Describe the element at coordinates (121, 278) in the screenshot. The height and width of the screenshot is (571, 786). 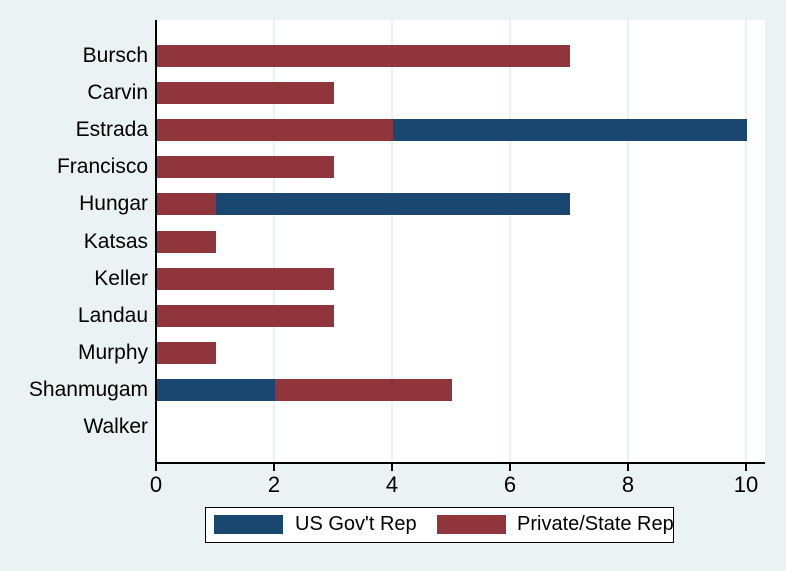
I see `category-label: Keller` at that location.